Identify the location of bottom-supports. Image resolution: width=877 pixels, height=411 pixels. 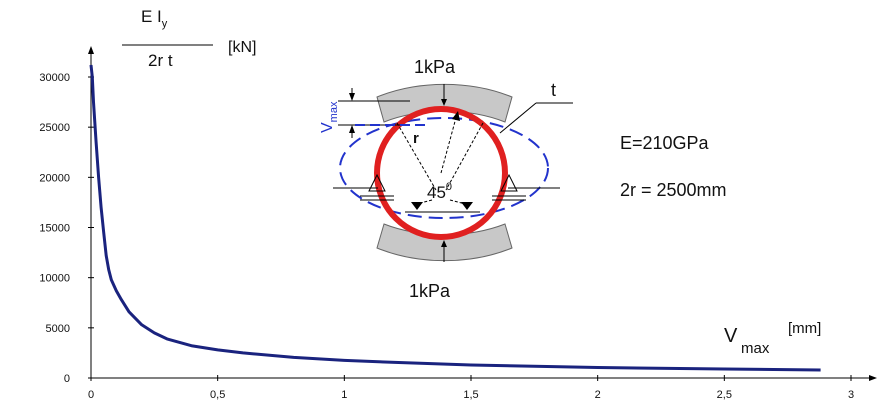
(442, 207).